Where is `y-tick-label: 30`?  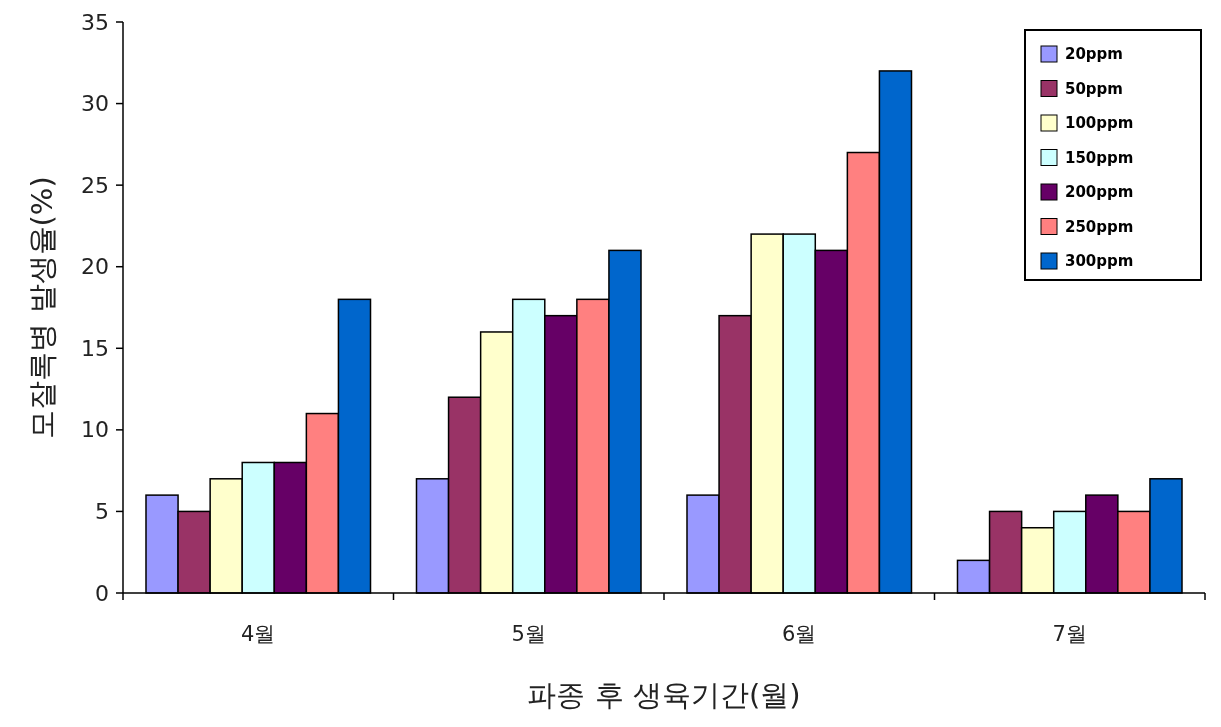 y-tick-label: 30 is located at coordinates (95, 104).